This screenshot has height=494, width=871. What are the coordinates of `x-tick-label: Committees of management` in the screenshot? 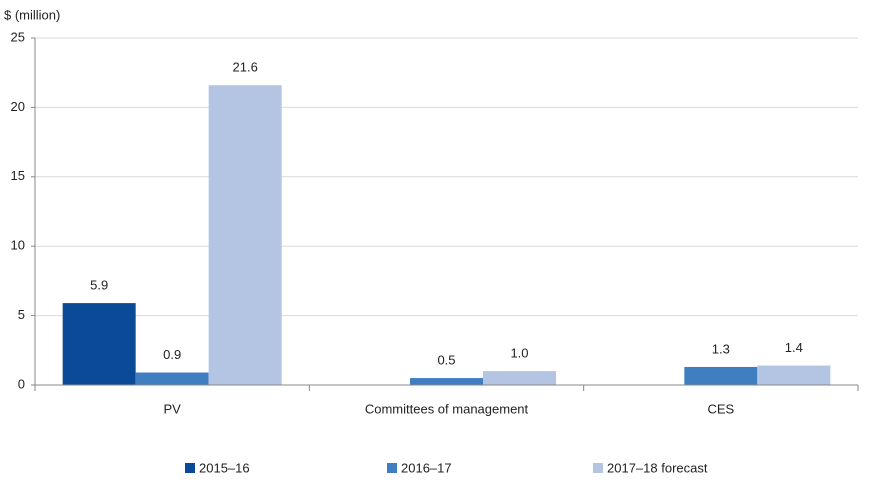 It's located at (447, 408).